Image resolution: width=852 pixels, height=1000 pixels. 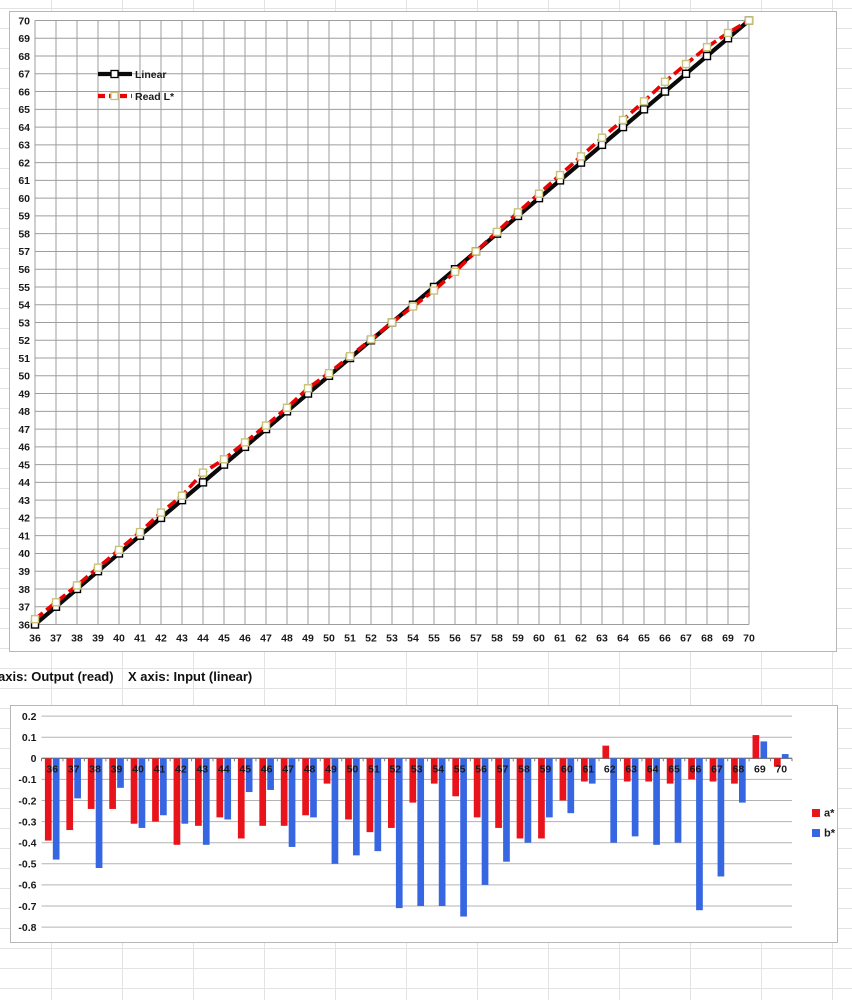 I want to click on legend-marker-sample, so click(x=114, y=96).